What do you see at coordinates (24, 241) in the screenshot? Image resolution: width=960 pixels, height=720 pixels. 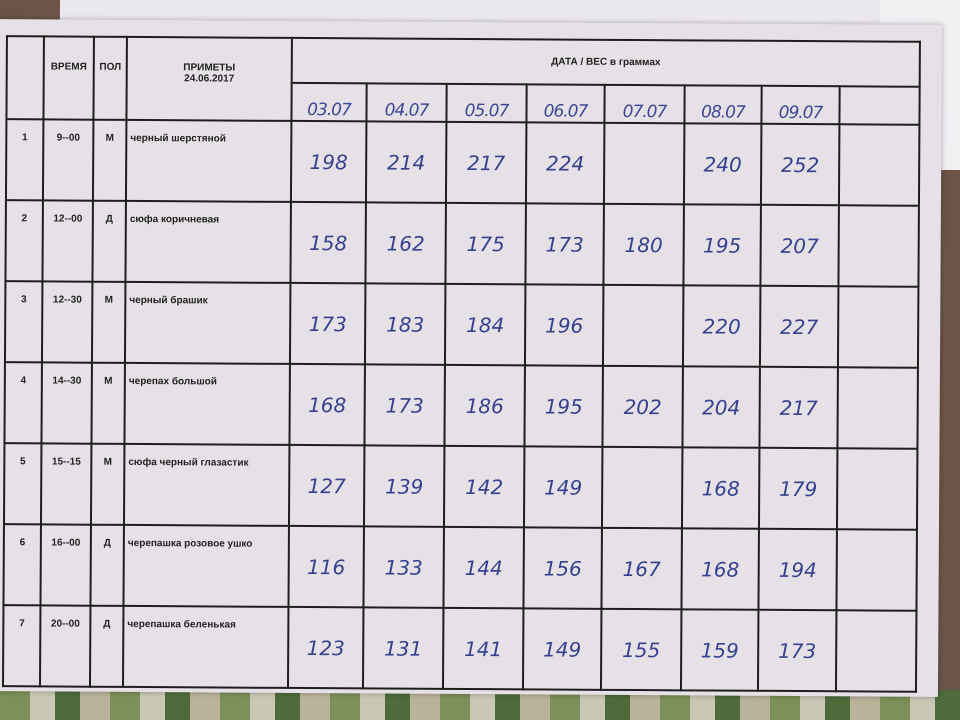 I see `row-number: 2` at bounding box center [24, 241].